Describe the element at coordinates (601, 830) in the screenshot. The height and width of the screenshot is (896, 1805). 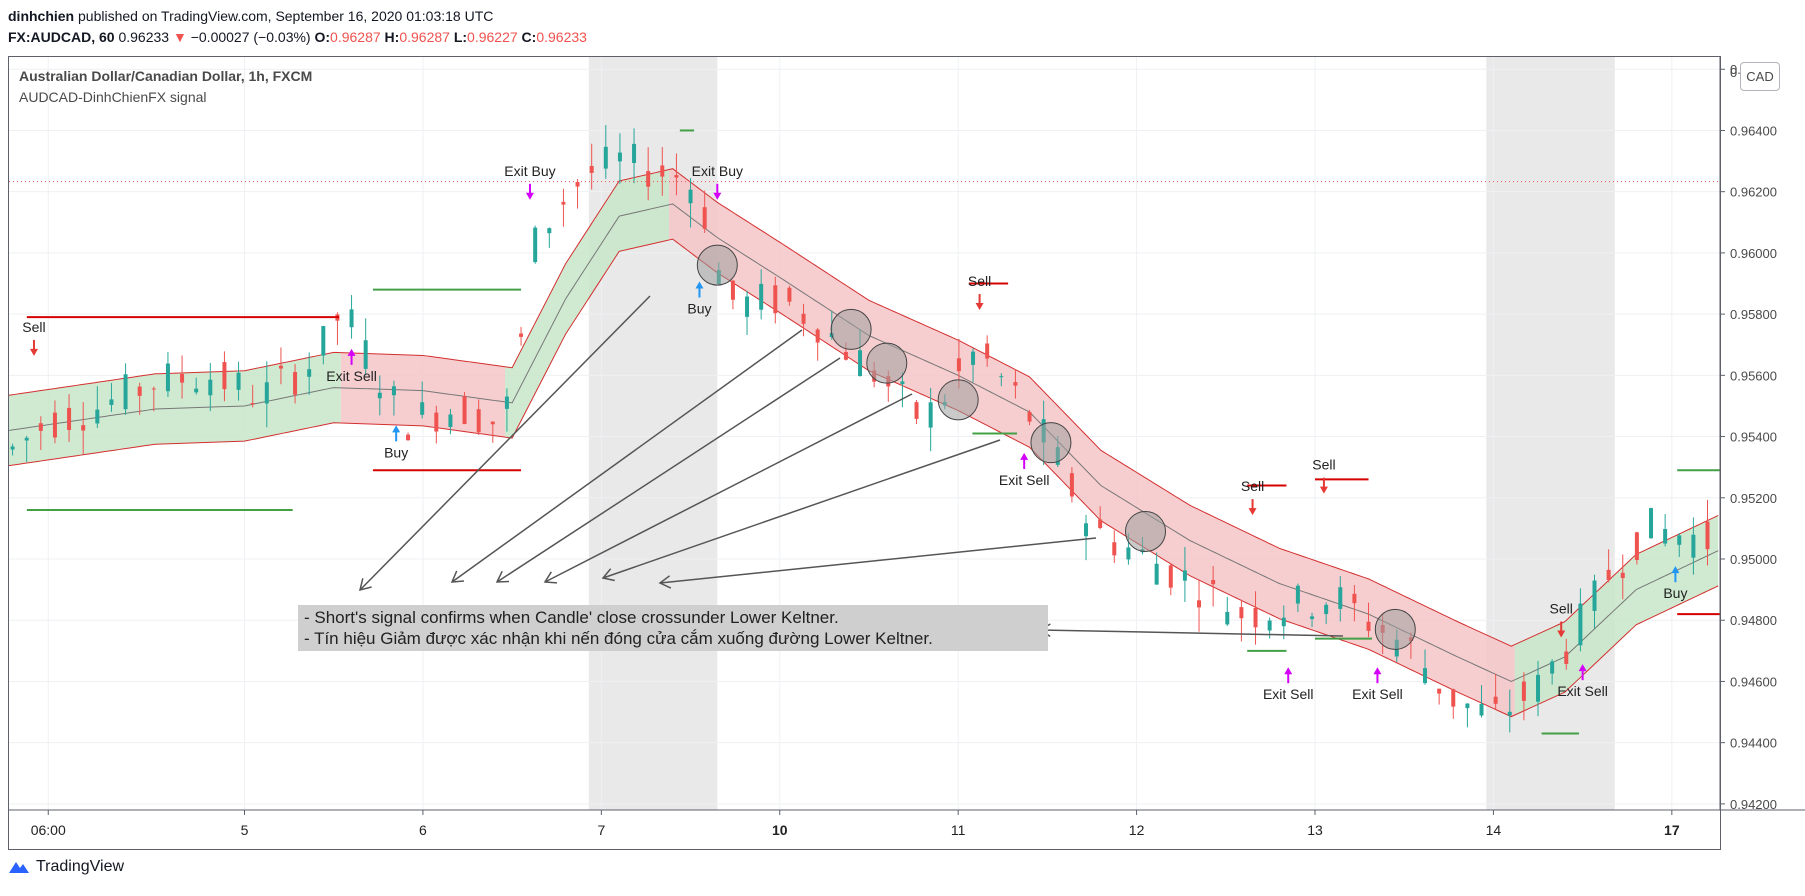
I see `x-tick-label-3: 7` at that location.